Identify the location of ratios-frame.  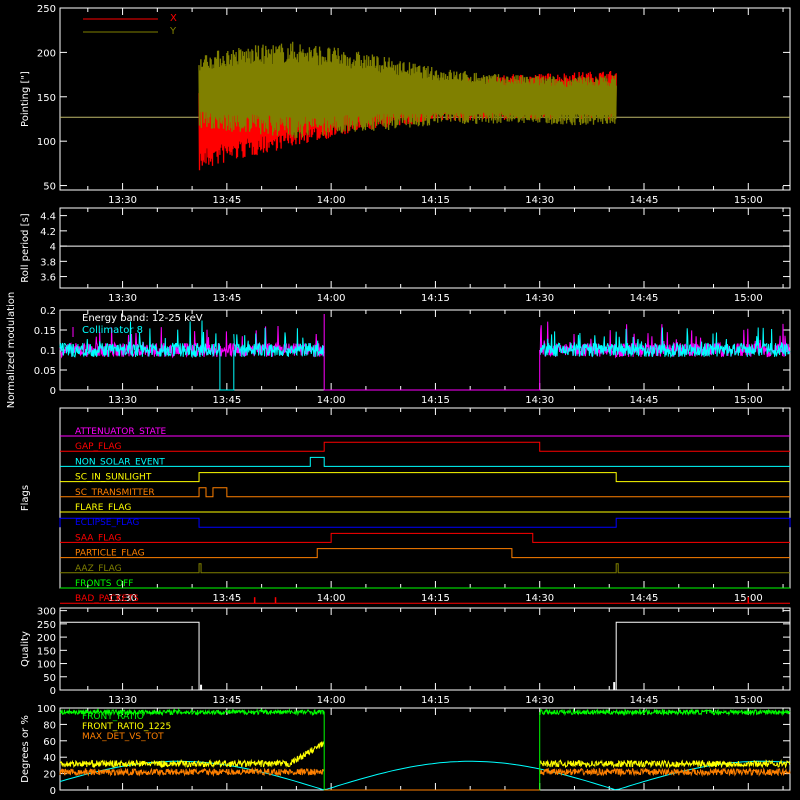
(425, 749).